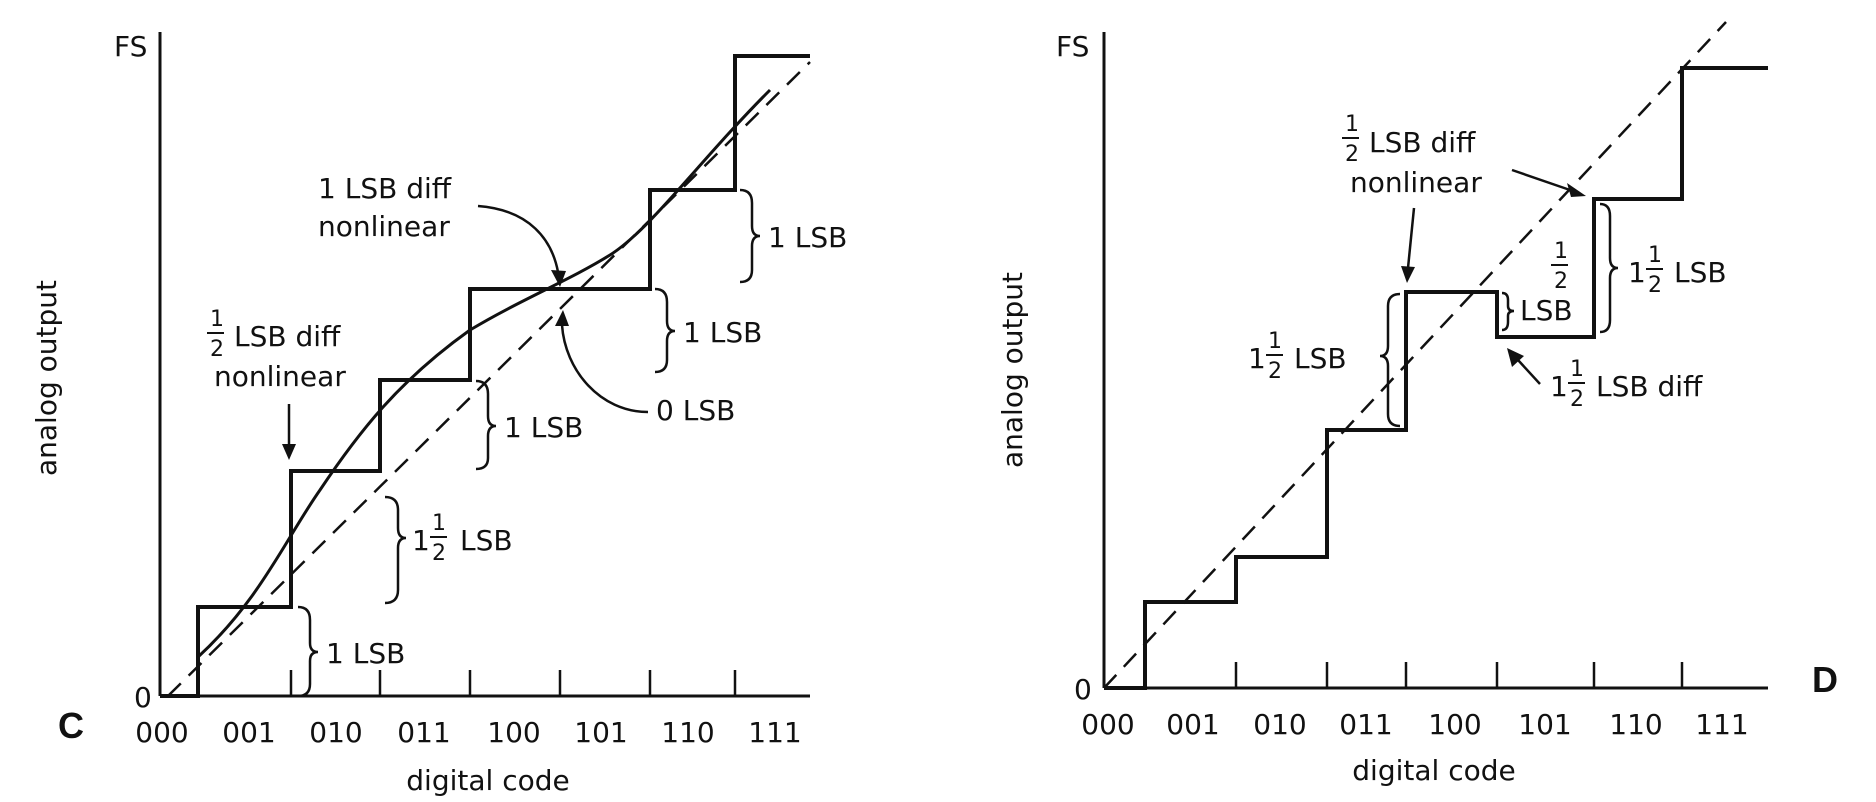 The image size is (1876, 802). What do you see at coordinates (722, 332) in the screenshot?
I see `panel-c-label-1lsb-mid-high: 1 LSB` at bounding box center [722, 332].